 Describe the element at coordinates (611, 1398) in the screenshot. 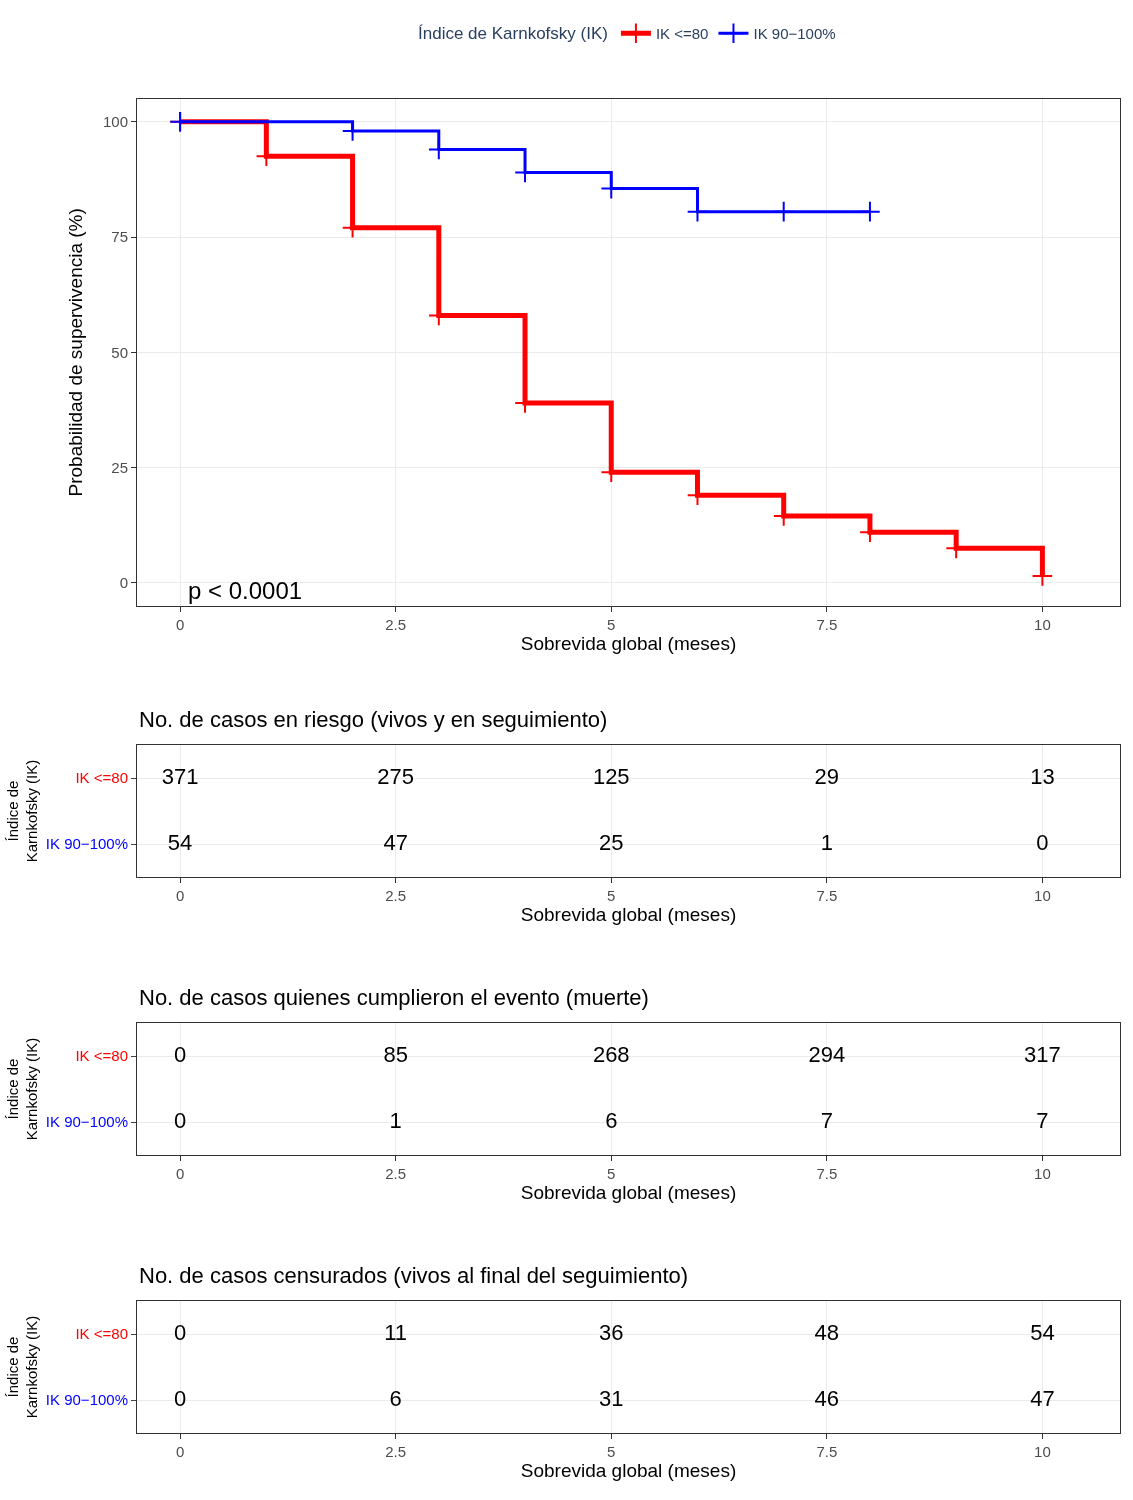

I see `data-label: 31` at that location.